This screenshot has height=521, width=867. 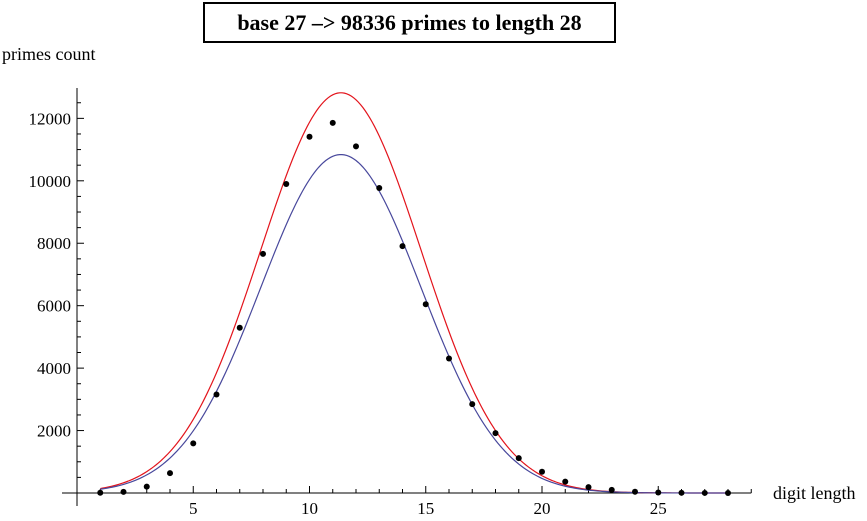 What do you see at coordinates (658, 508) in the screenshot?
I see `x-tick-label: 25` at bounding box center [658, 508].